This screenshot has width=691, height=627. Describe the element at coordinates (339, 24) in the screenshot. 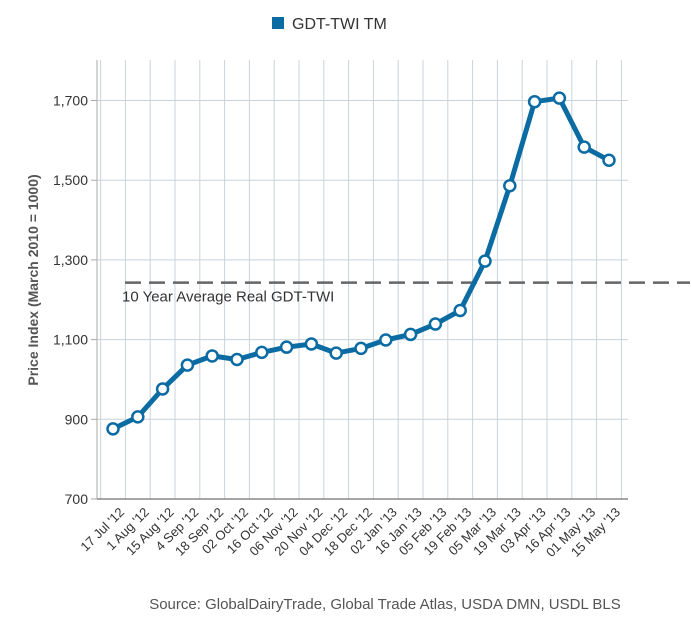

I see `legend-label: GDT-TWI TM` at that location.